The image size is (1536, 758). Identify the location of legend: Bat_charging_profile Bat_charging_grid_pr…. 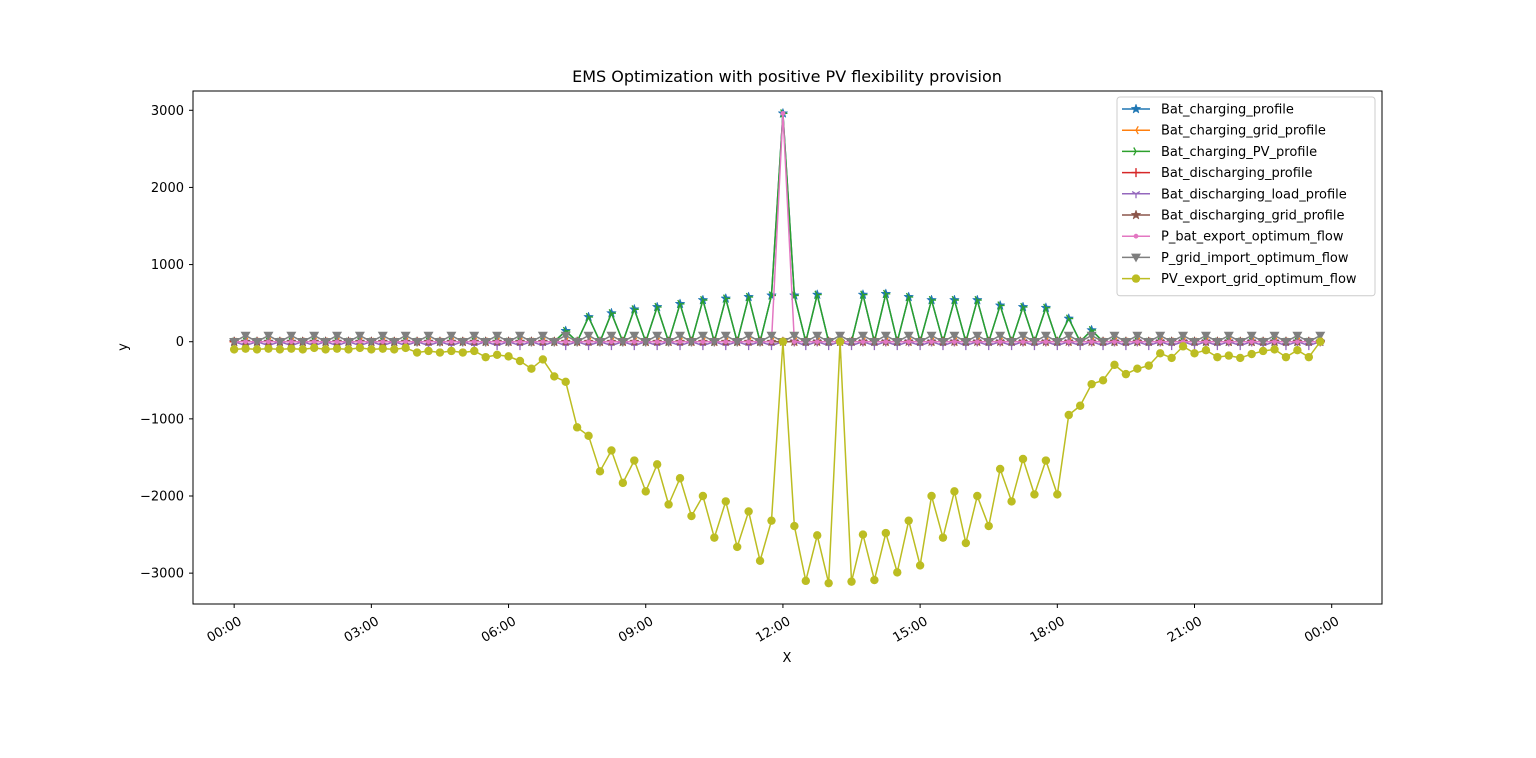
(1246, 196).